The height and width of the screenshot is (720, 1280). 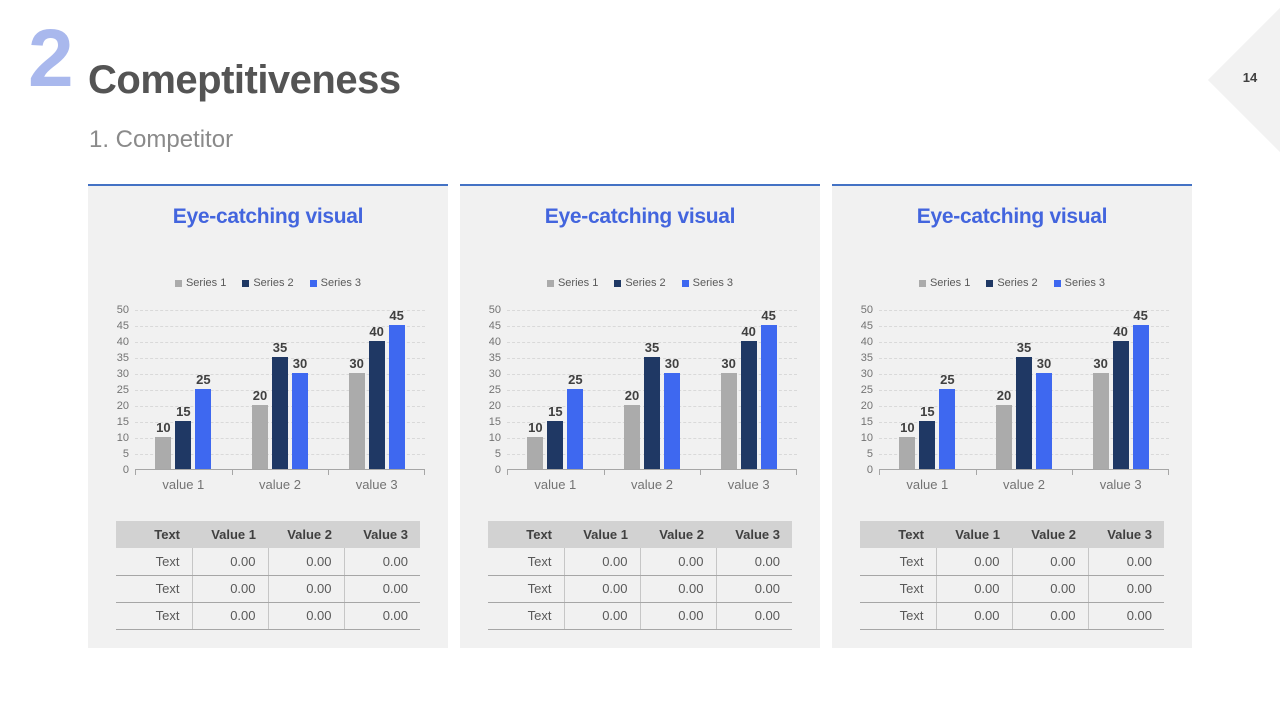 I want to click on y-axis-tick-label: 50, so click(x=494, y=310).